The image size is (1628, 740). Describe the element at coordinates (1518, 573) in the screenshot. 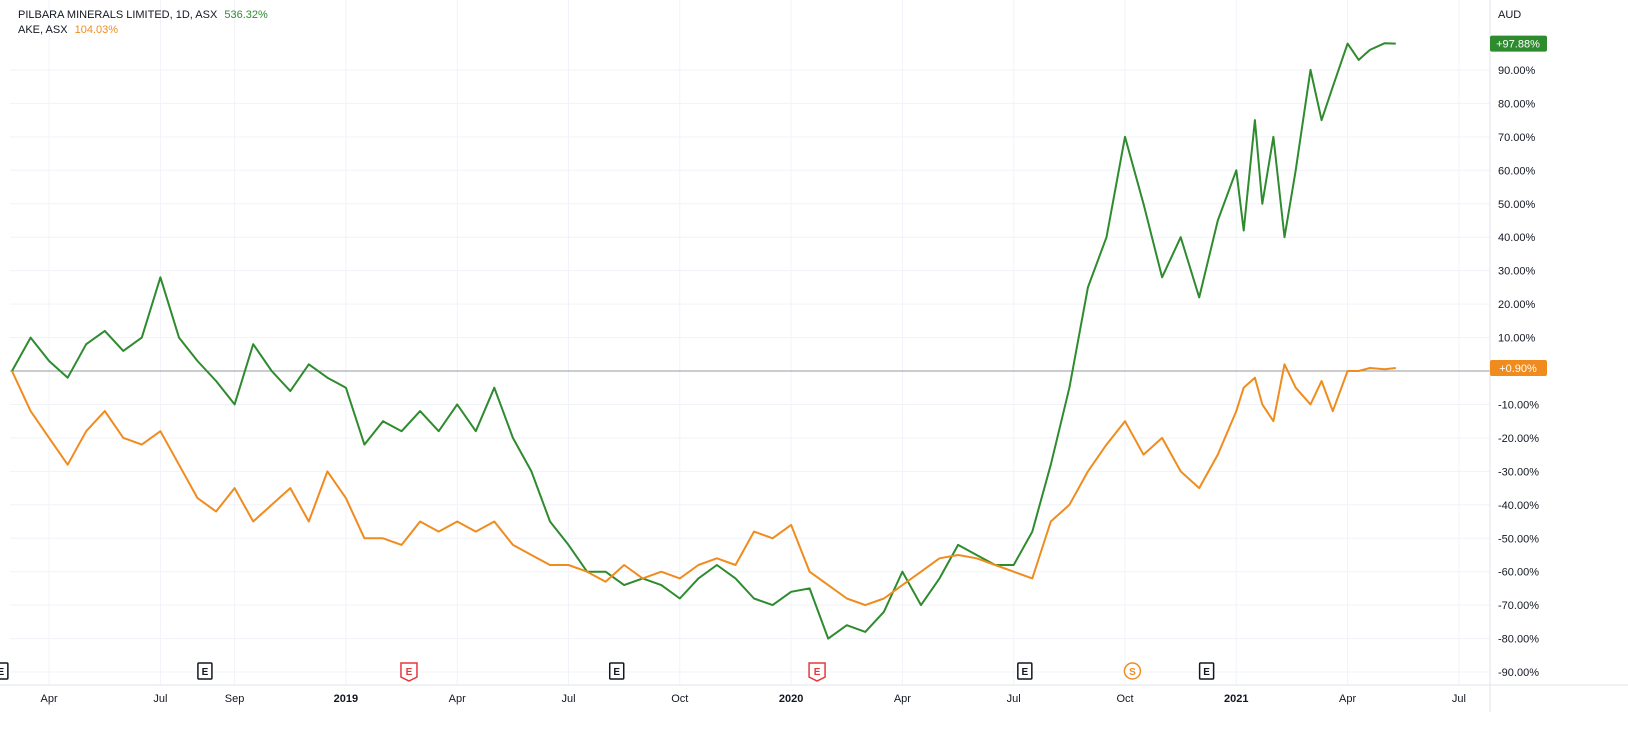

I see `y-tick-label: -60.00%` at that location.